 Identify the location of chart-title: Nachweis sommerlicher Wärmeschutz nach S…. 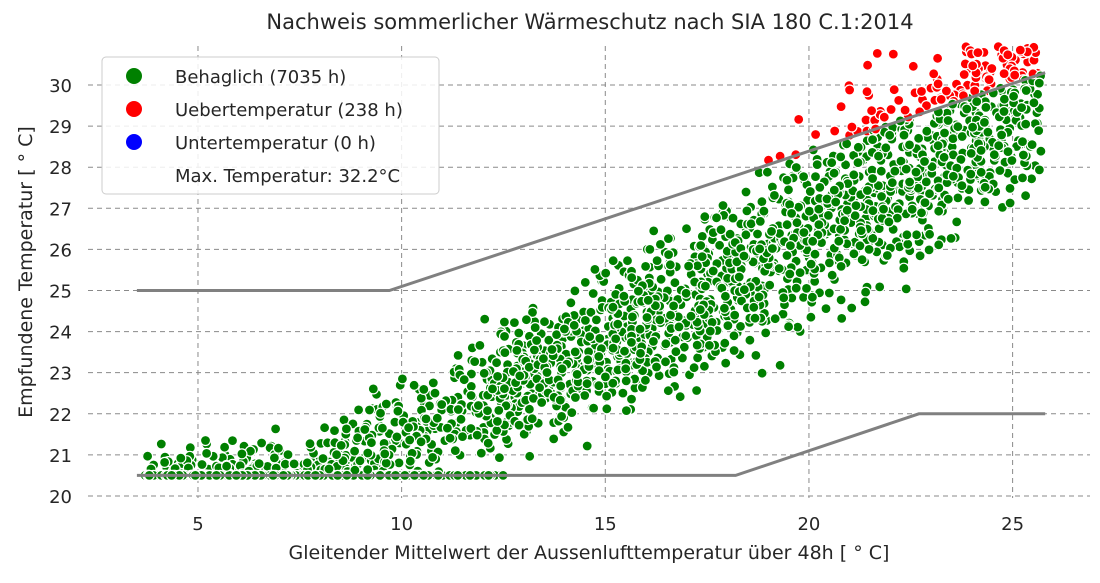
(589, 22).